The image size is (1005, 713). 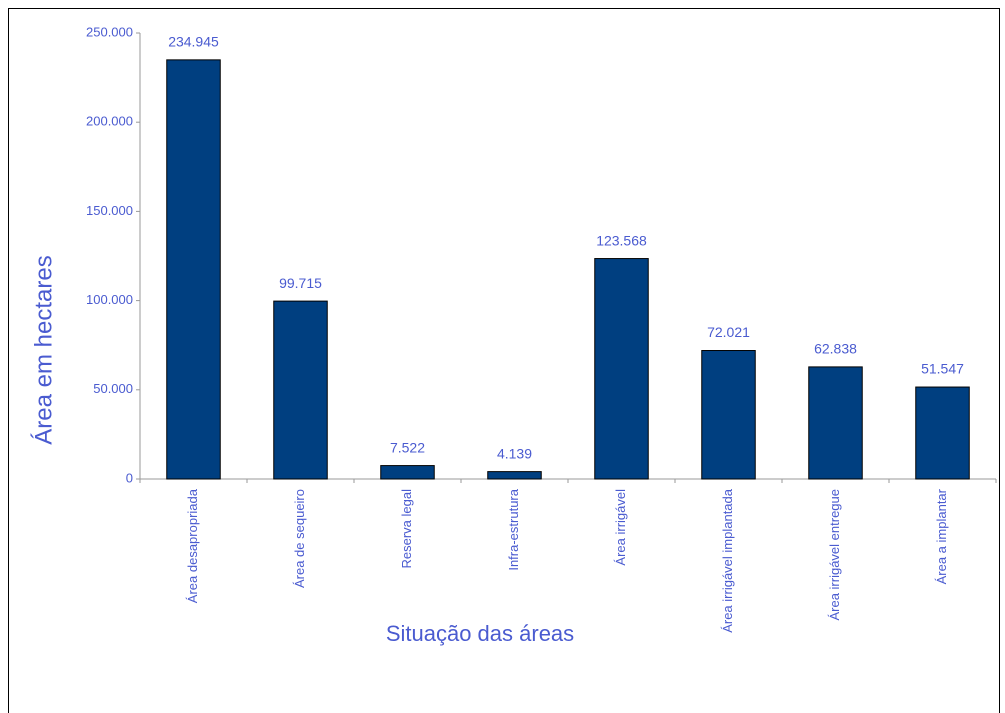 What do you see at coordinates (480, 633) in the screenshot?
I see `x-axis-title: Situação das áreas` at bounding box center [480, 633].